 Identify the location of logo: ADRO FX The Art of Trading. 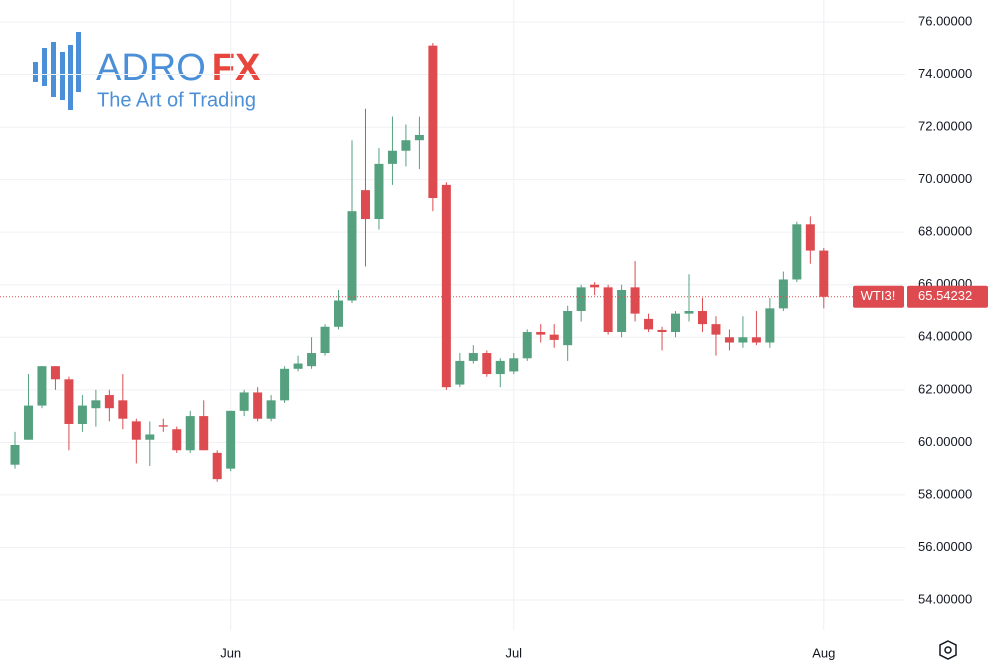
(147, 71).